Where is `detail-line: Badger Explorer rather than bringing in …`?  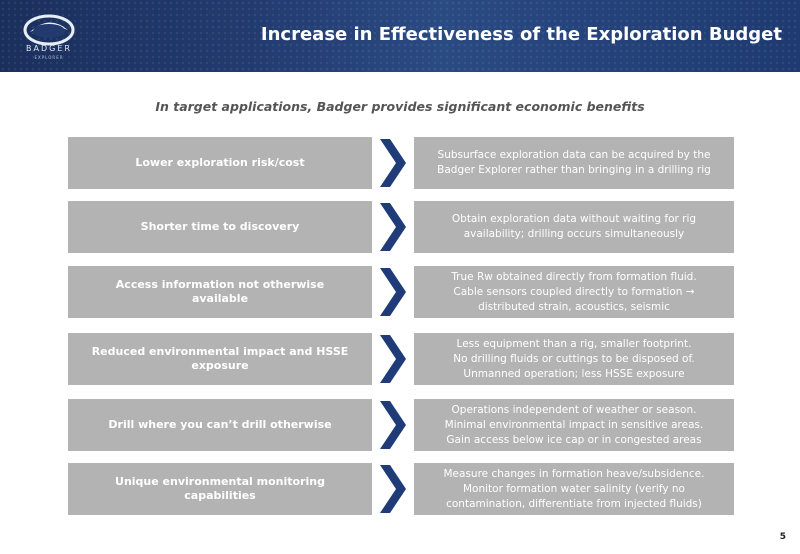
detail-line: Badger Explorer rather than bringing in … is located at coordinates (574, 170).